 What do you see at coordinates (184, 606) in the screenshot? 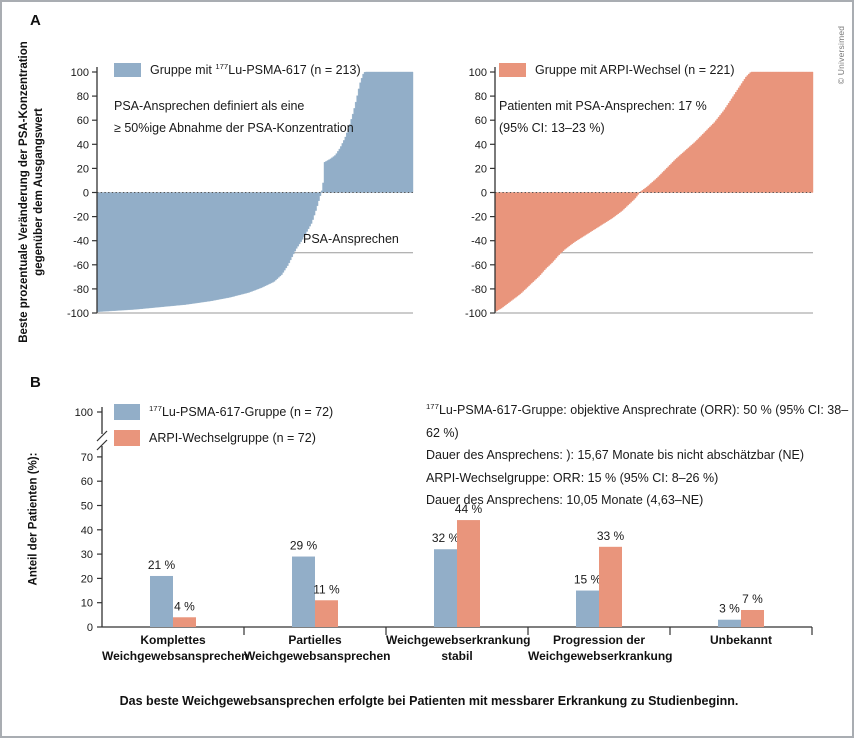
I see `svg-text: 4 %` at bounding box center [184, 606].